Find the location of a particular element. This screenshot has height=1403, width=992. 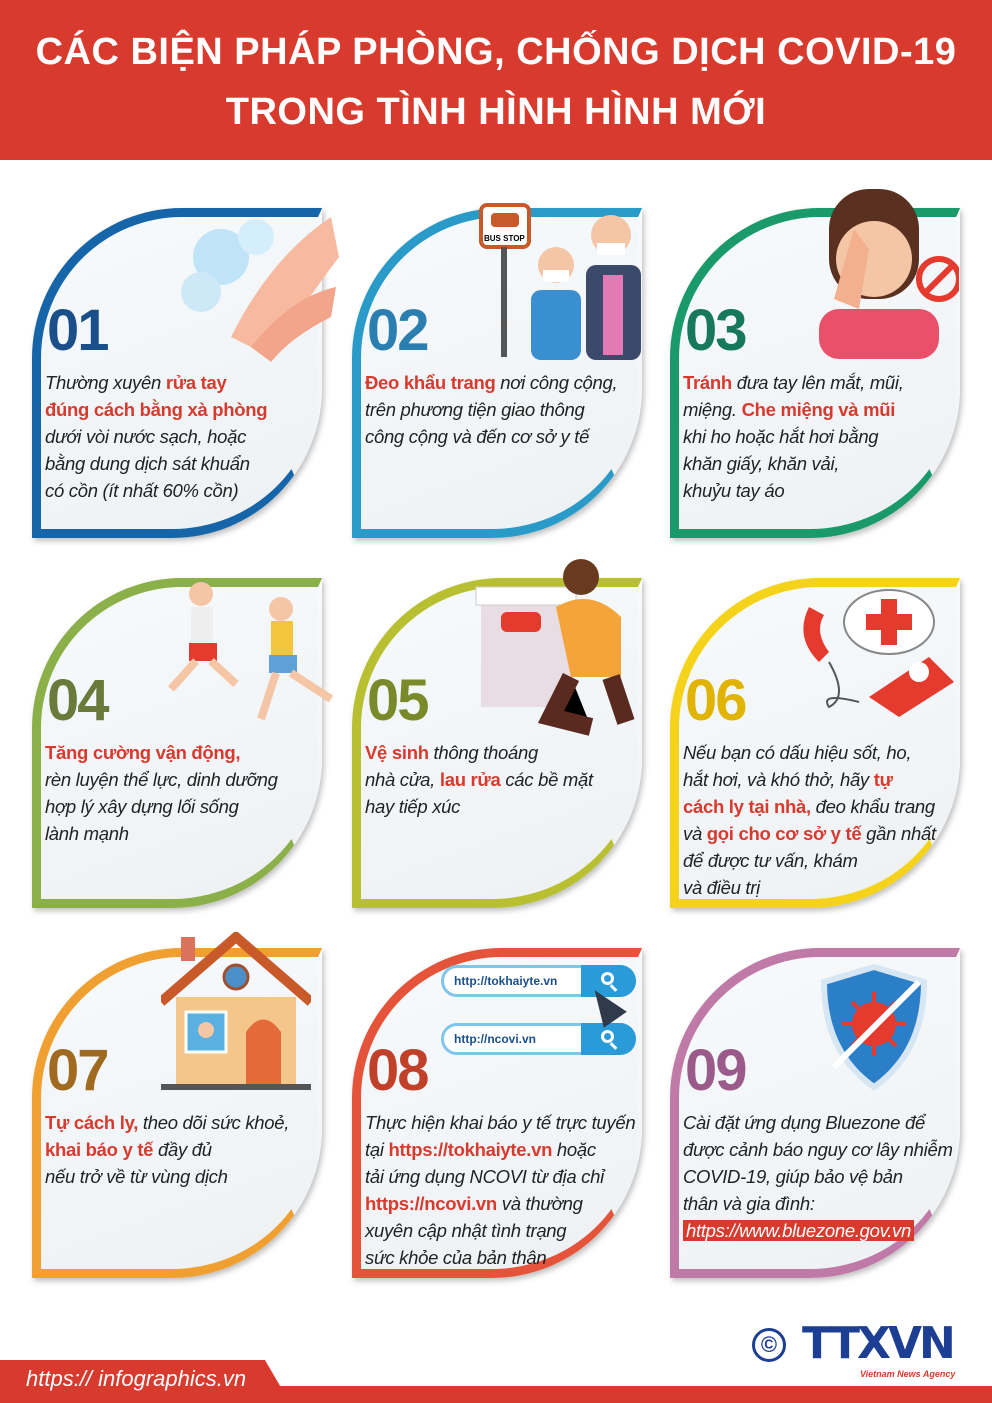

house-quarantine-icon is located at coordinates (236, 1013).